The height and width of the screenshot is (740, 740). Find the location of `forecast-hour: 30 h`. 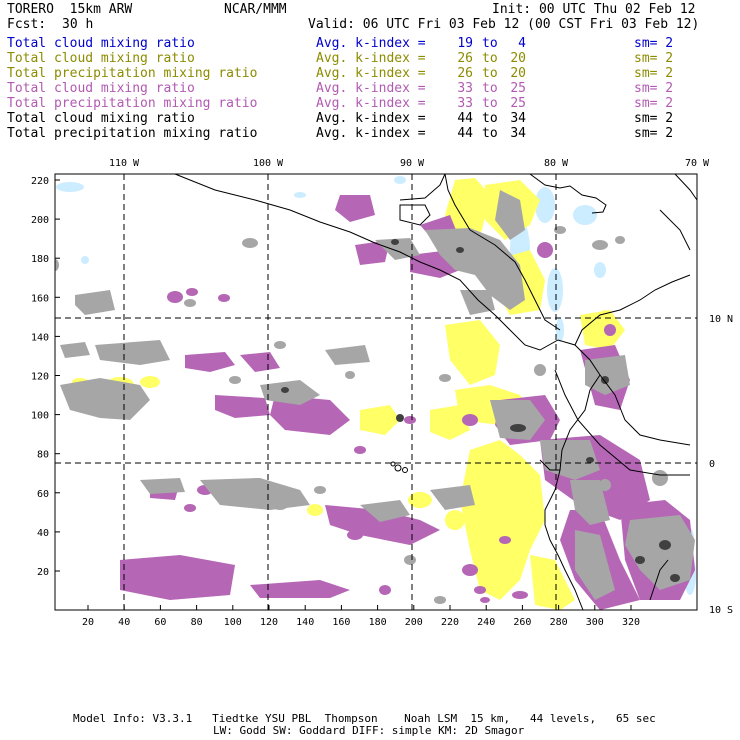

forecast-hour: 30 h is located at coordinates (78, 24).